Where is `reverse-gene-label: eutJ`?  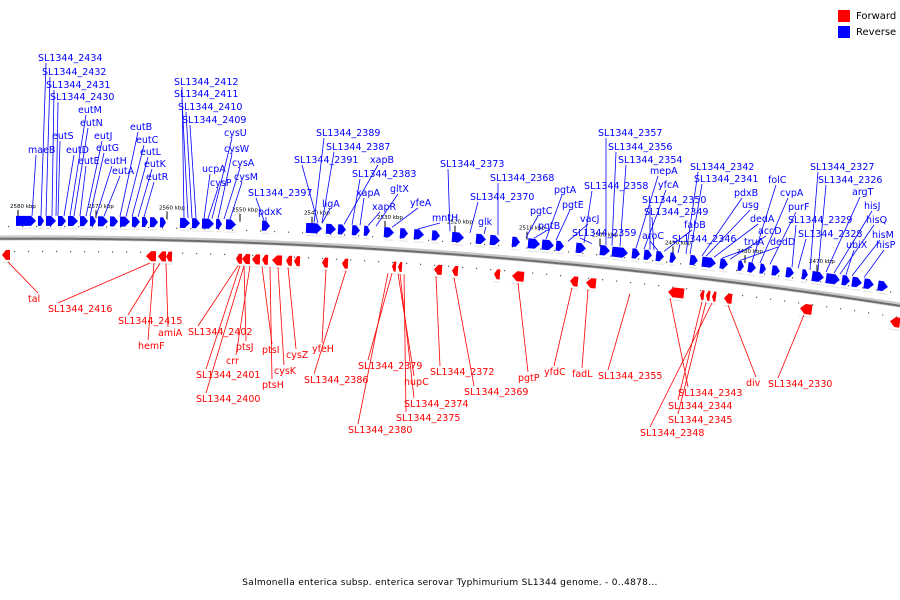 reverse-gene-label: eutJ is located at coordinates (103, 136).